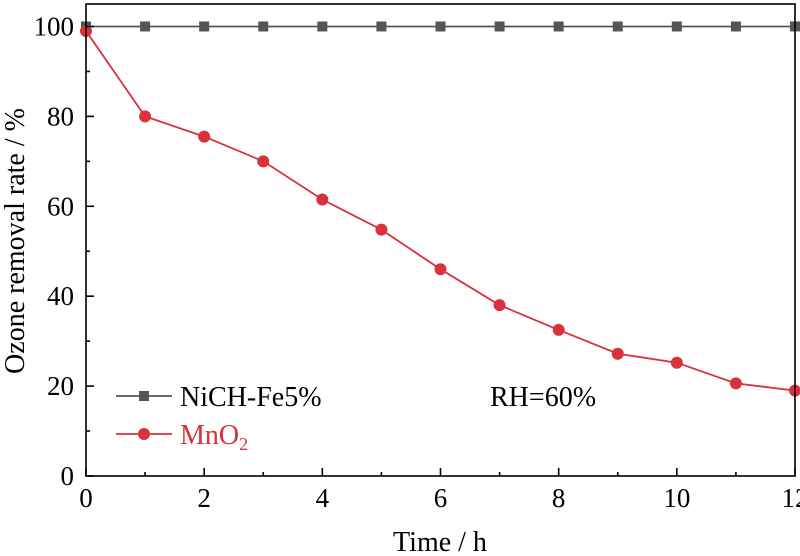 This screenshot has height=556, width=800. What do you see at coordinates (204, 498) in the screenshot?
I see `x-tick-label: 2` at bounding box center [204, 498].